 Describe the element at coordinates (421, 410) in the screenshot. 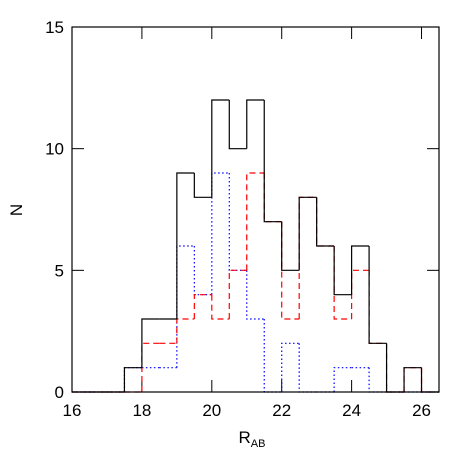

I see `x-tick-label: 26` at that location.